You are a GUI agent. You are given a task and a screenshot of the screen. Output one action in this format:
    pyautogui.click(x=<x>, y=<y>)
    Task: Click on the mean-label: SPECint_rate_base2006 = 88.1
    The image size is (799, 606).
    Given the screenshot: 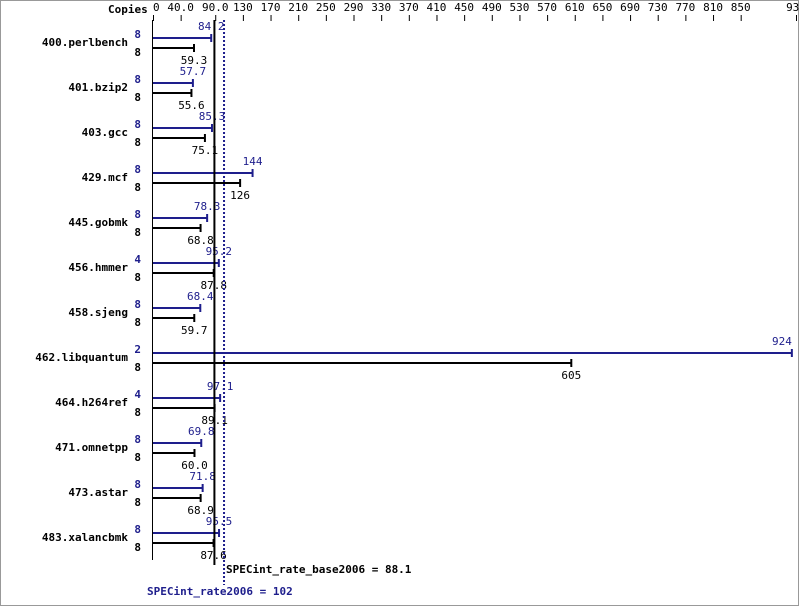 What is the action you would take?
    pyautogui.click(x=319, y=569)
    